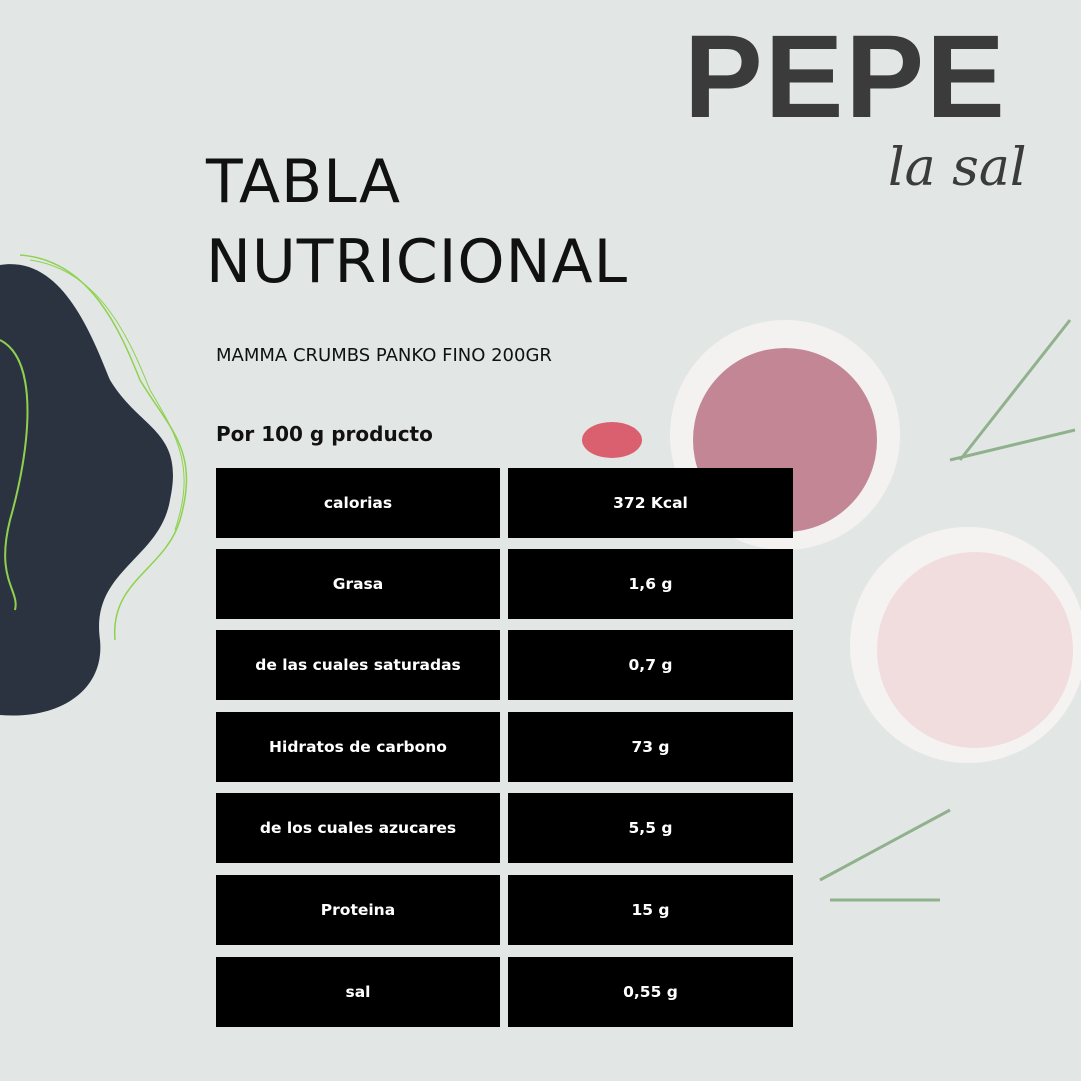 The width and height of the screenshot is (1081, 1081). Describe the element at coordinates (650, 747) in the screenshot. I see `row-value: 73 g` at that location.